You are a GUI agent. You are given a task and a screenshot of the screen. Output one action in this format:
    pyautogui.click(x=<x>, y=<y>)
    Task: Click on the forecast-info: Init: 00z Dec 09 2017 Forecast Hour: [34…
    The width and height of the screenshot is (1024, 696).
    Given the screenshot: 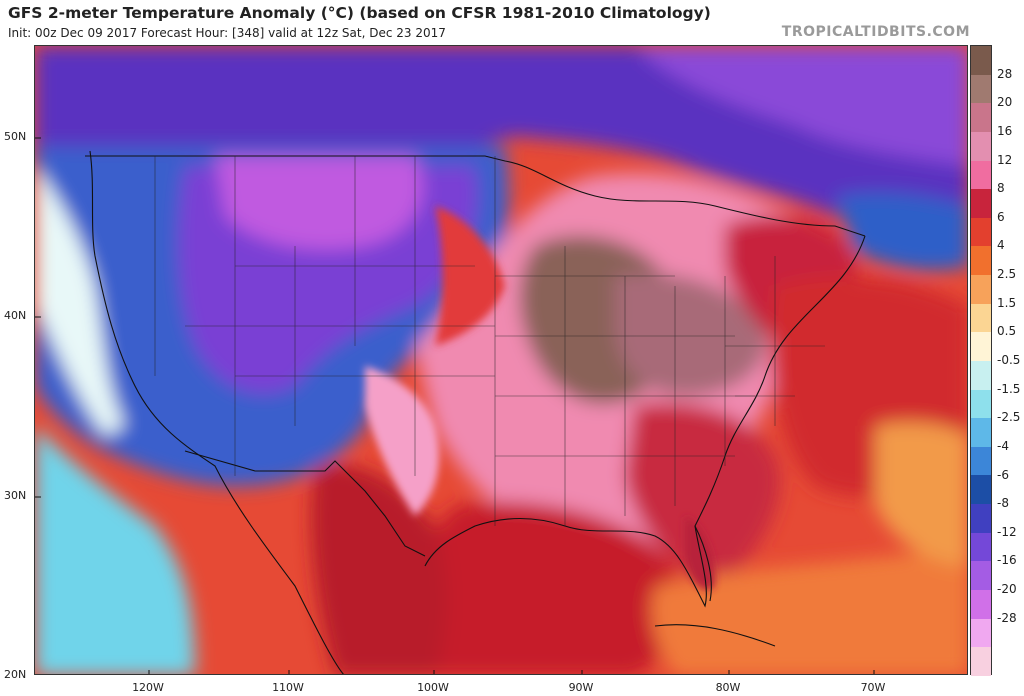 What is the action you would take?
    pyautogui.click(x=227, y=33)
    